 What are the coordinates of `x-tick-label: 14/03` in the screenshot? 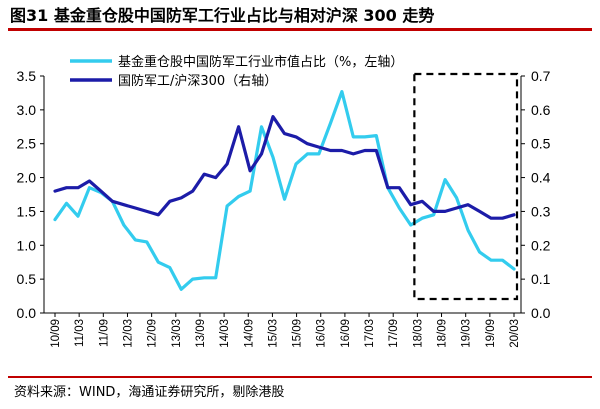 It's located at (225, 333).